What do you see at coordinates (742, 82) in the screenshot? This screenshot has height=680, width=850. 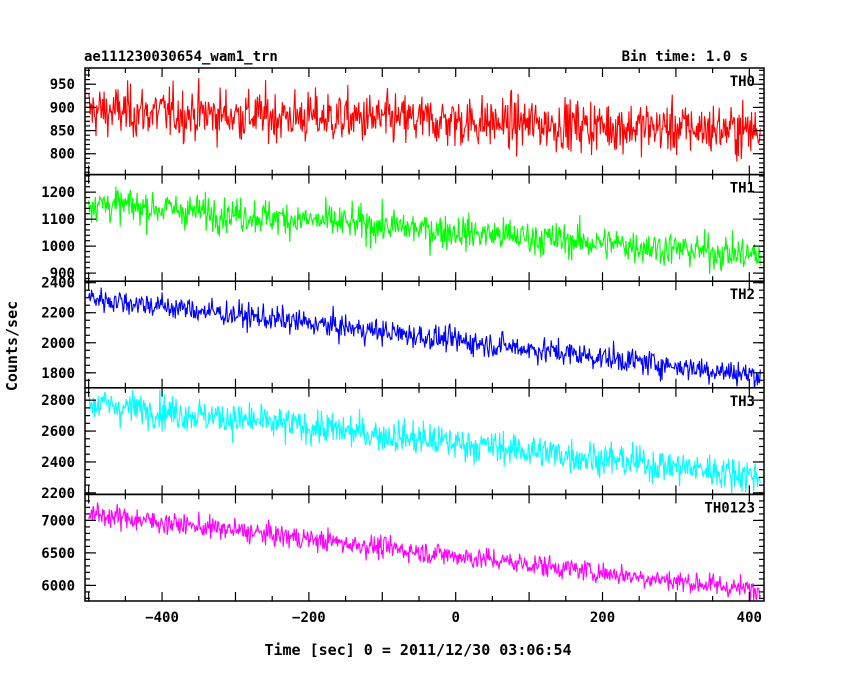 I see `panel-label-th0: TH0` at bounding box center [742, 82].